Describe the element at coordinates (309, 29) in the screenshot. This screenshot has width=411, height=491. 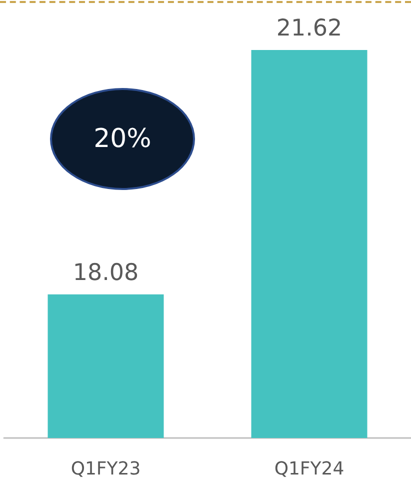
I see `data-label: 21.62` at that location.